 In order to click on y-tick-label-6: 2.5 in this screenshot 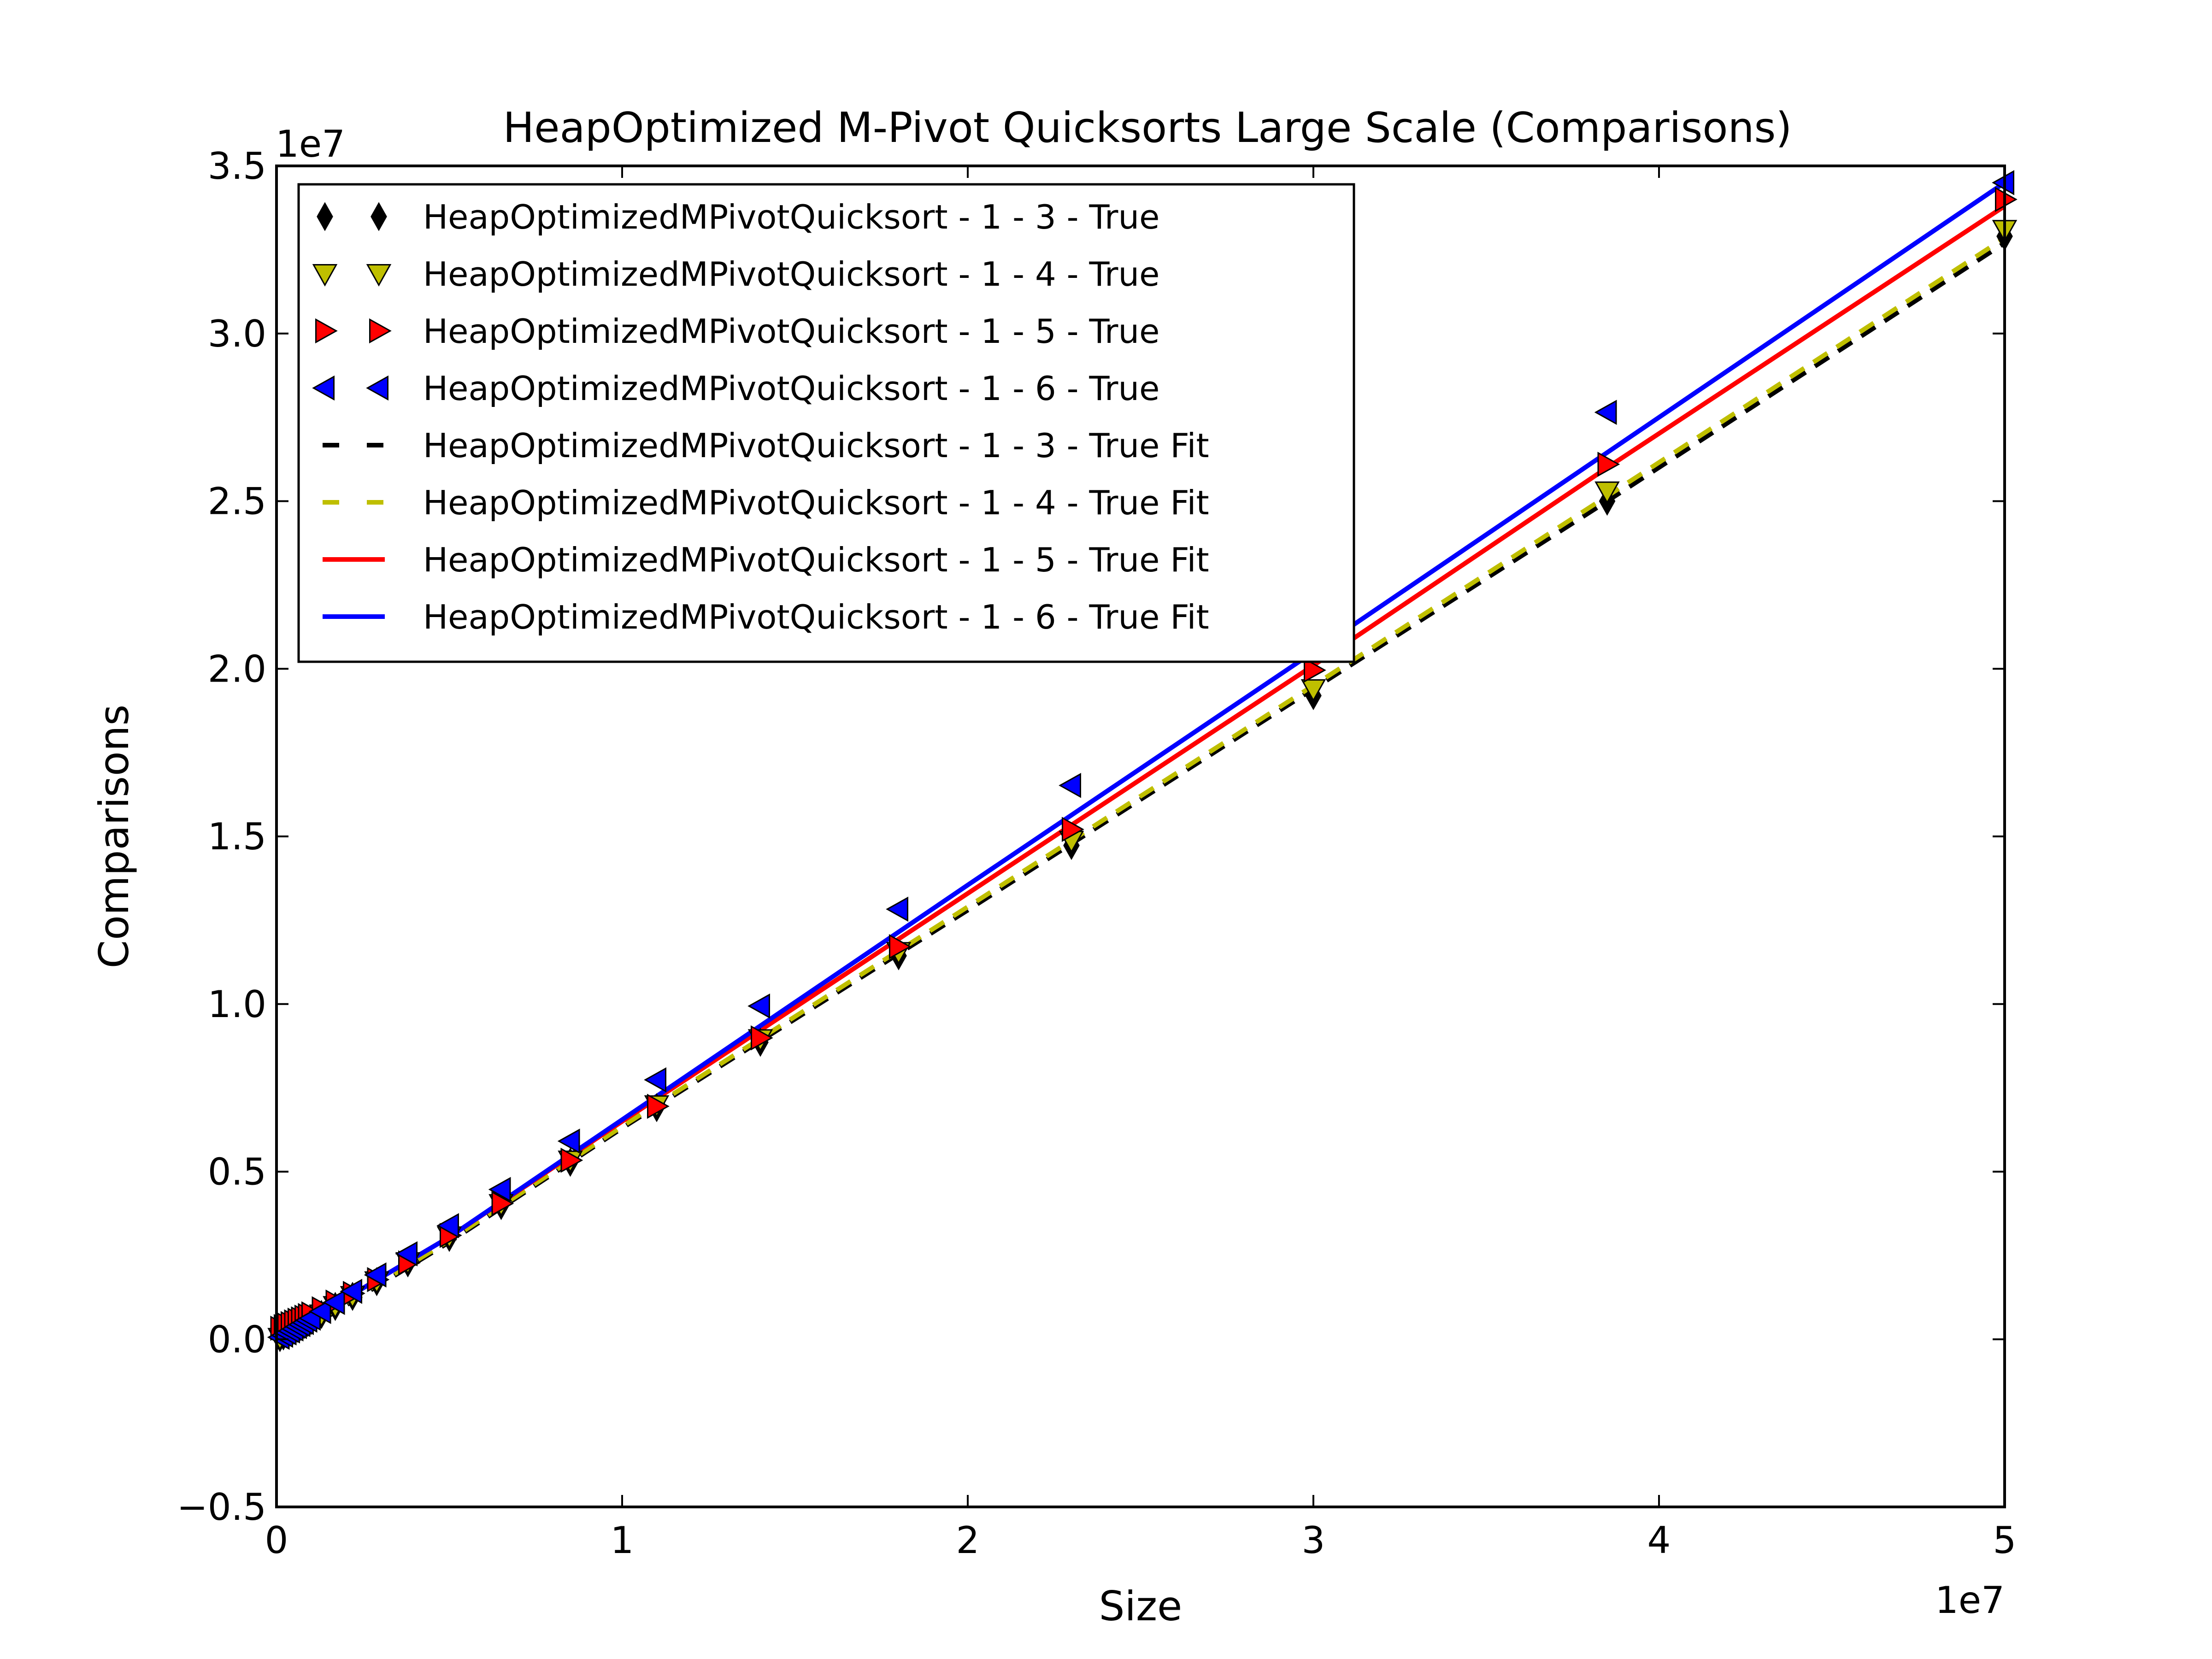, I will do `click(237, 501)`.